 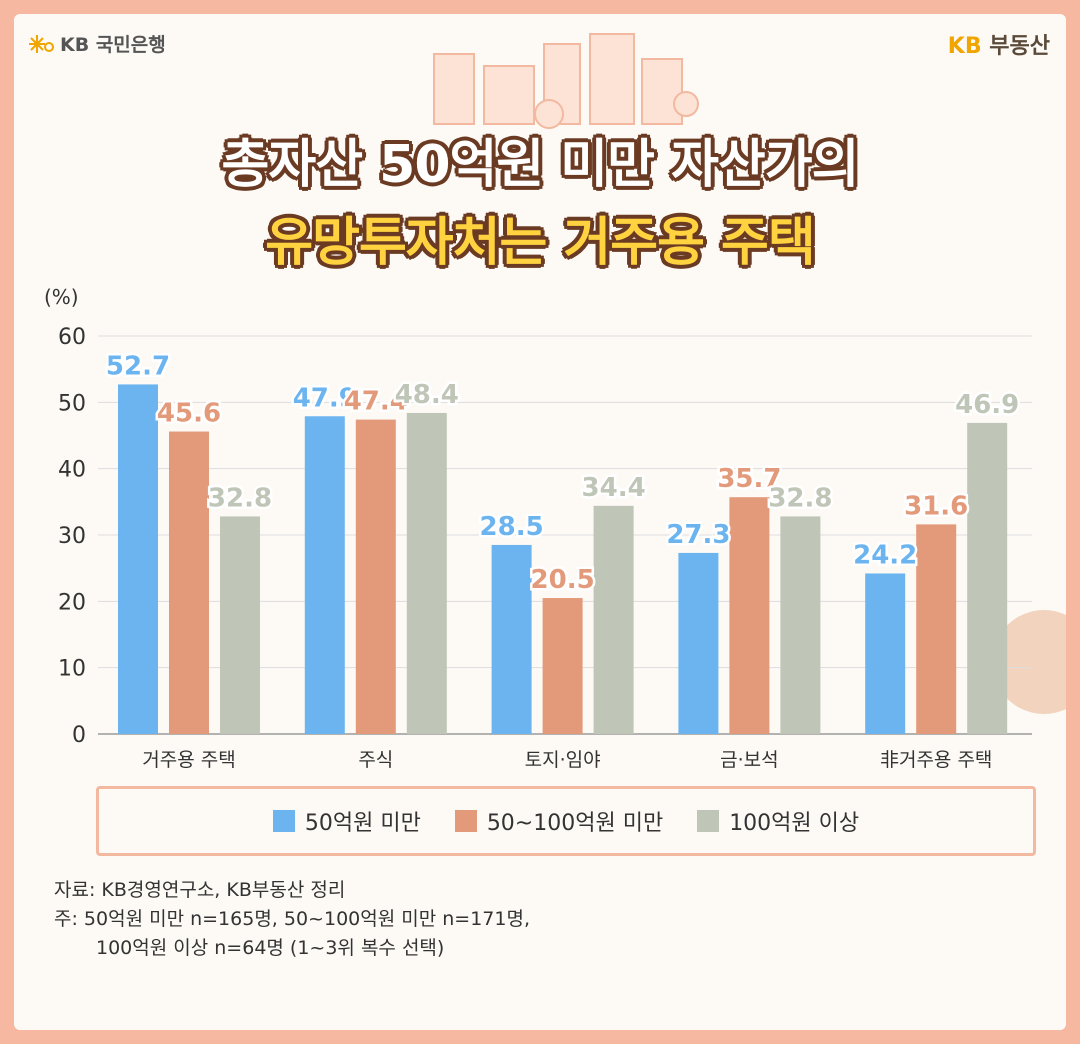 I want to click on data-label: 35.7, so click(x=749, y=479).